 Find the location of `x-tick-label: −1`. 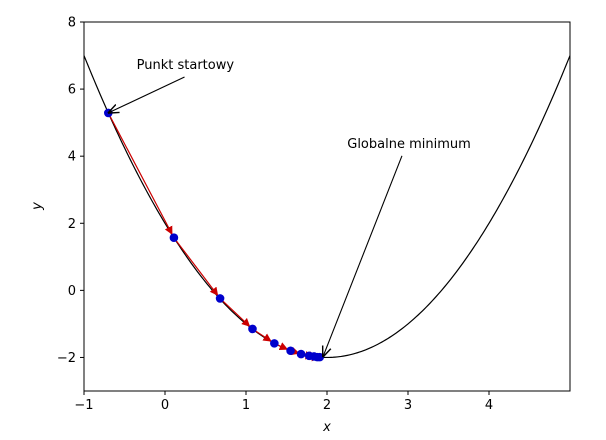

x-tick-label: −1 is located at coordinates (83, 405).